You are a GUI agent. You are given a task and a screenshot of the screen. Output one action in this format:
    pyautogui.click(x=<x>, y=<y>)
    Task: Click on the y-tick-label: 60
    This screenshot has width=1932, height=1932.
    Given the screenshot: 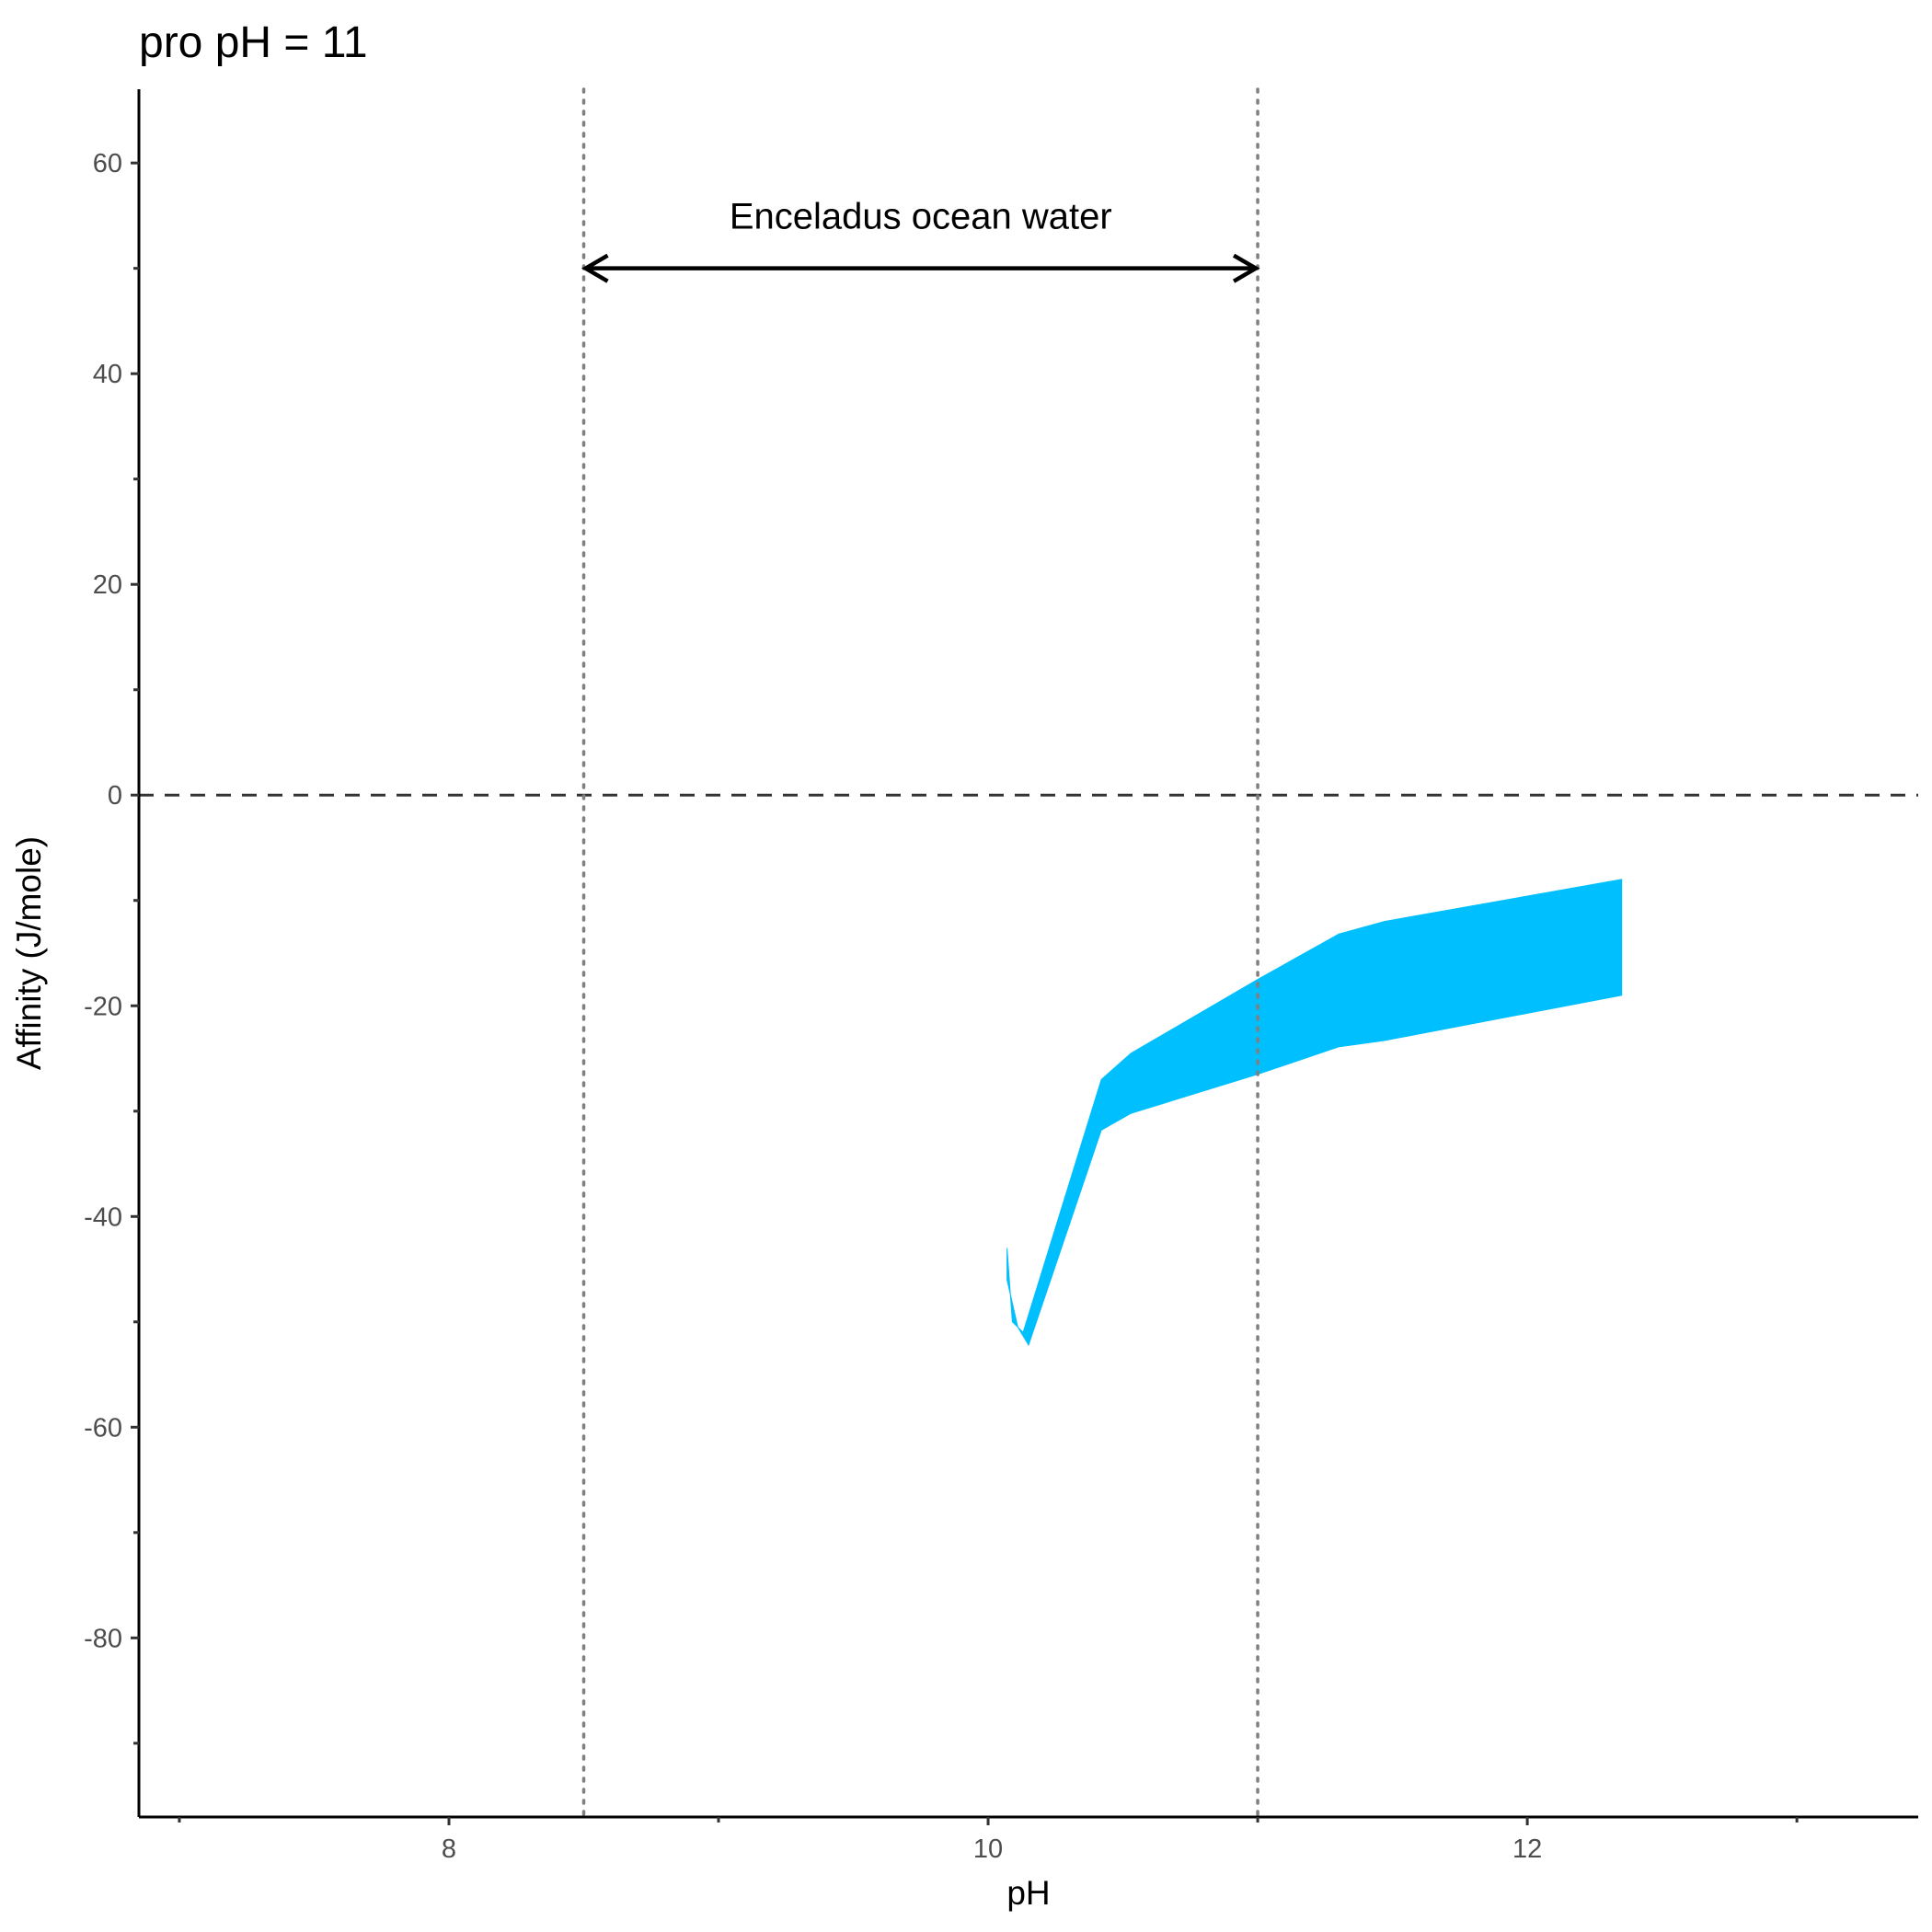 What is the action you would take?
    pyautogui.click(x=107, y=163)
    